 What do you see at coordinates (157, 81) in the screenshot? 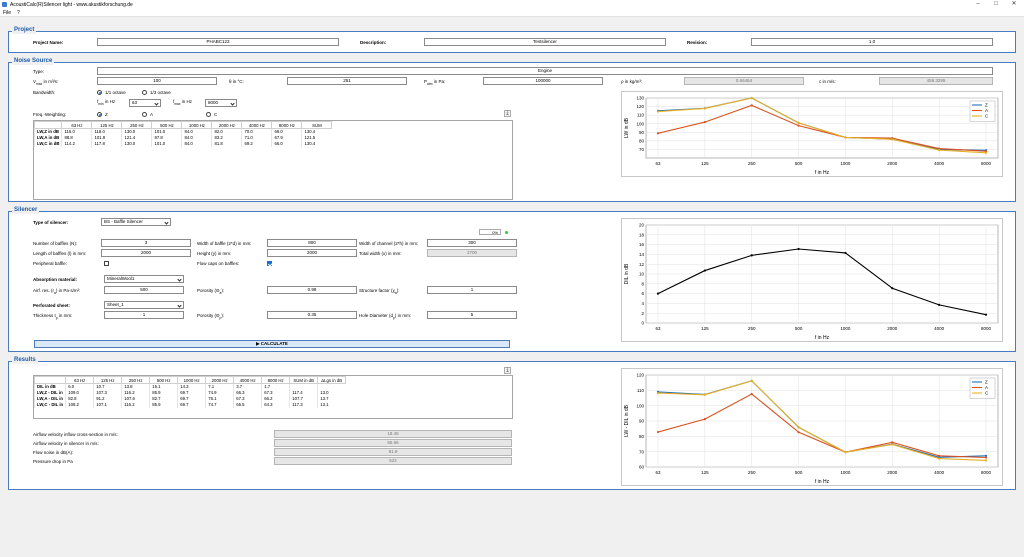
I see `vmax-field: 100` at bounding box center [157, 81].